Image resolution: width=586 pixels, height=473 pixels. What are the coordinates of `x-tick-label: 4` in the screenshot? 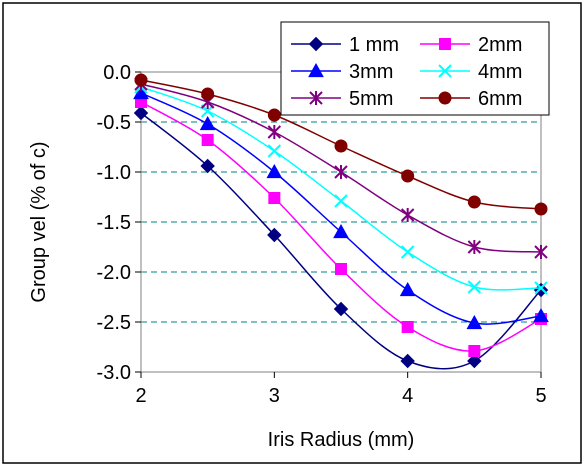 It's located at (407, 396).